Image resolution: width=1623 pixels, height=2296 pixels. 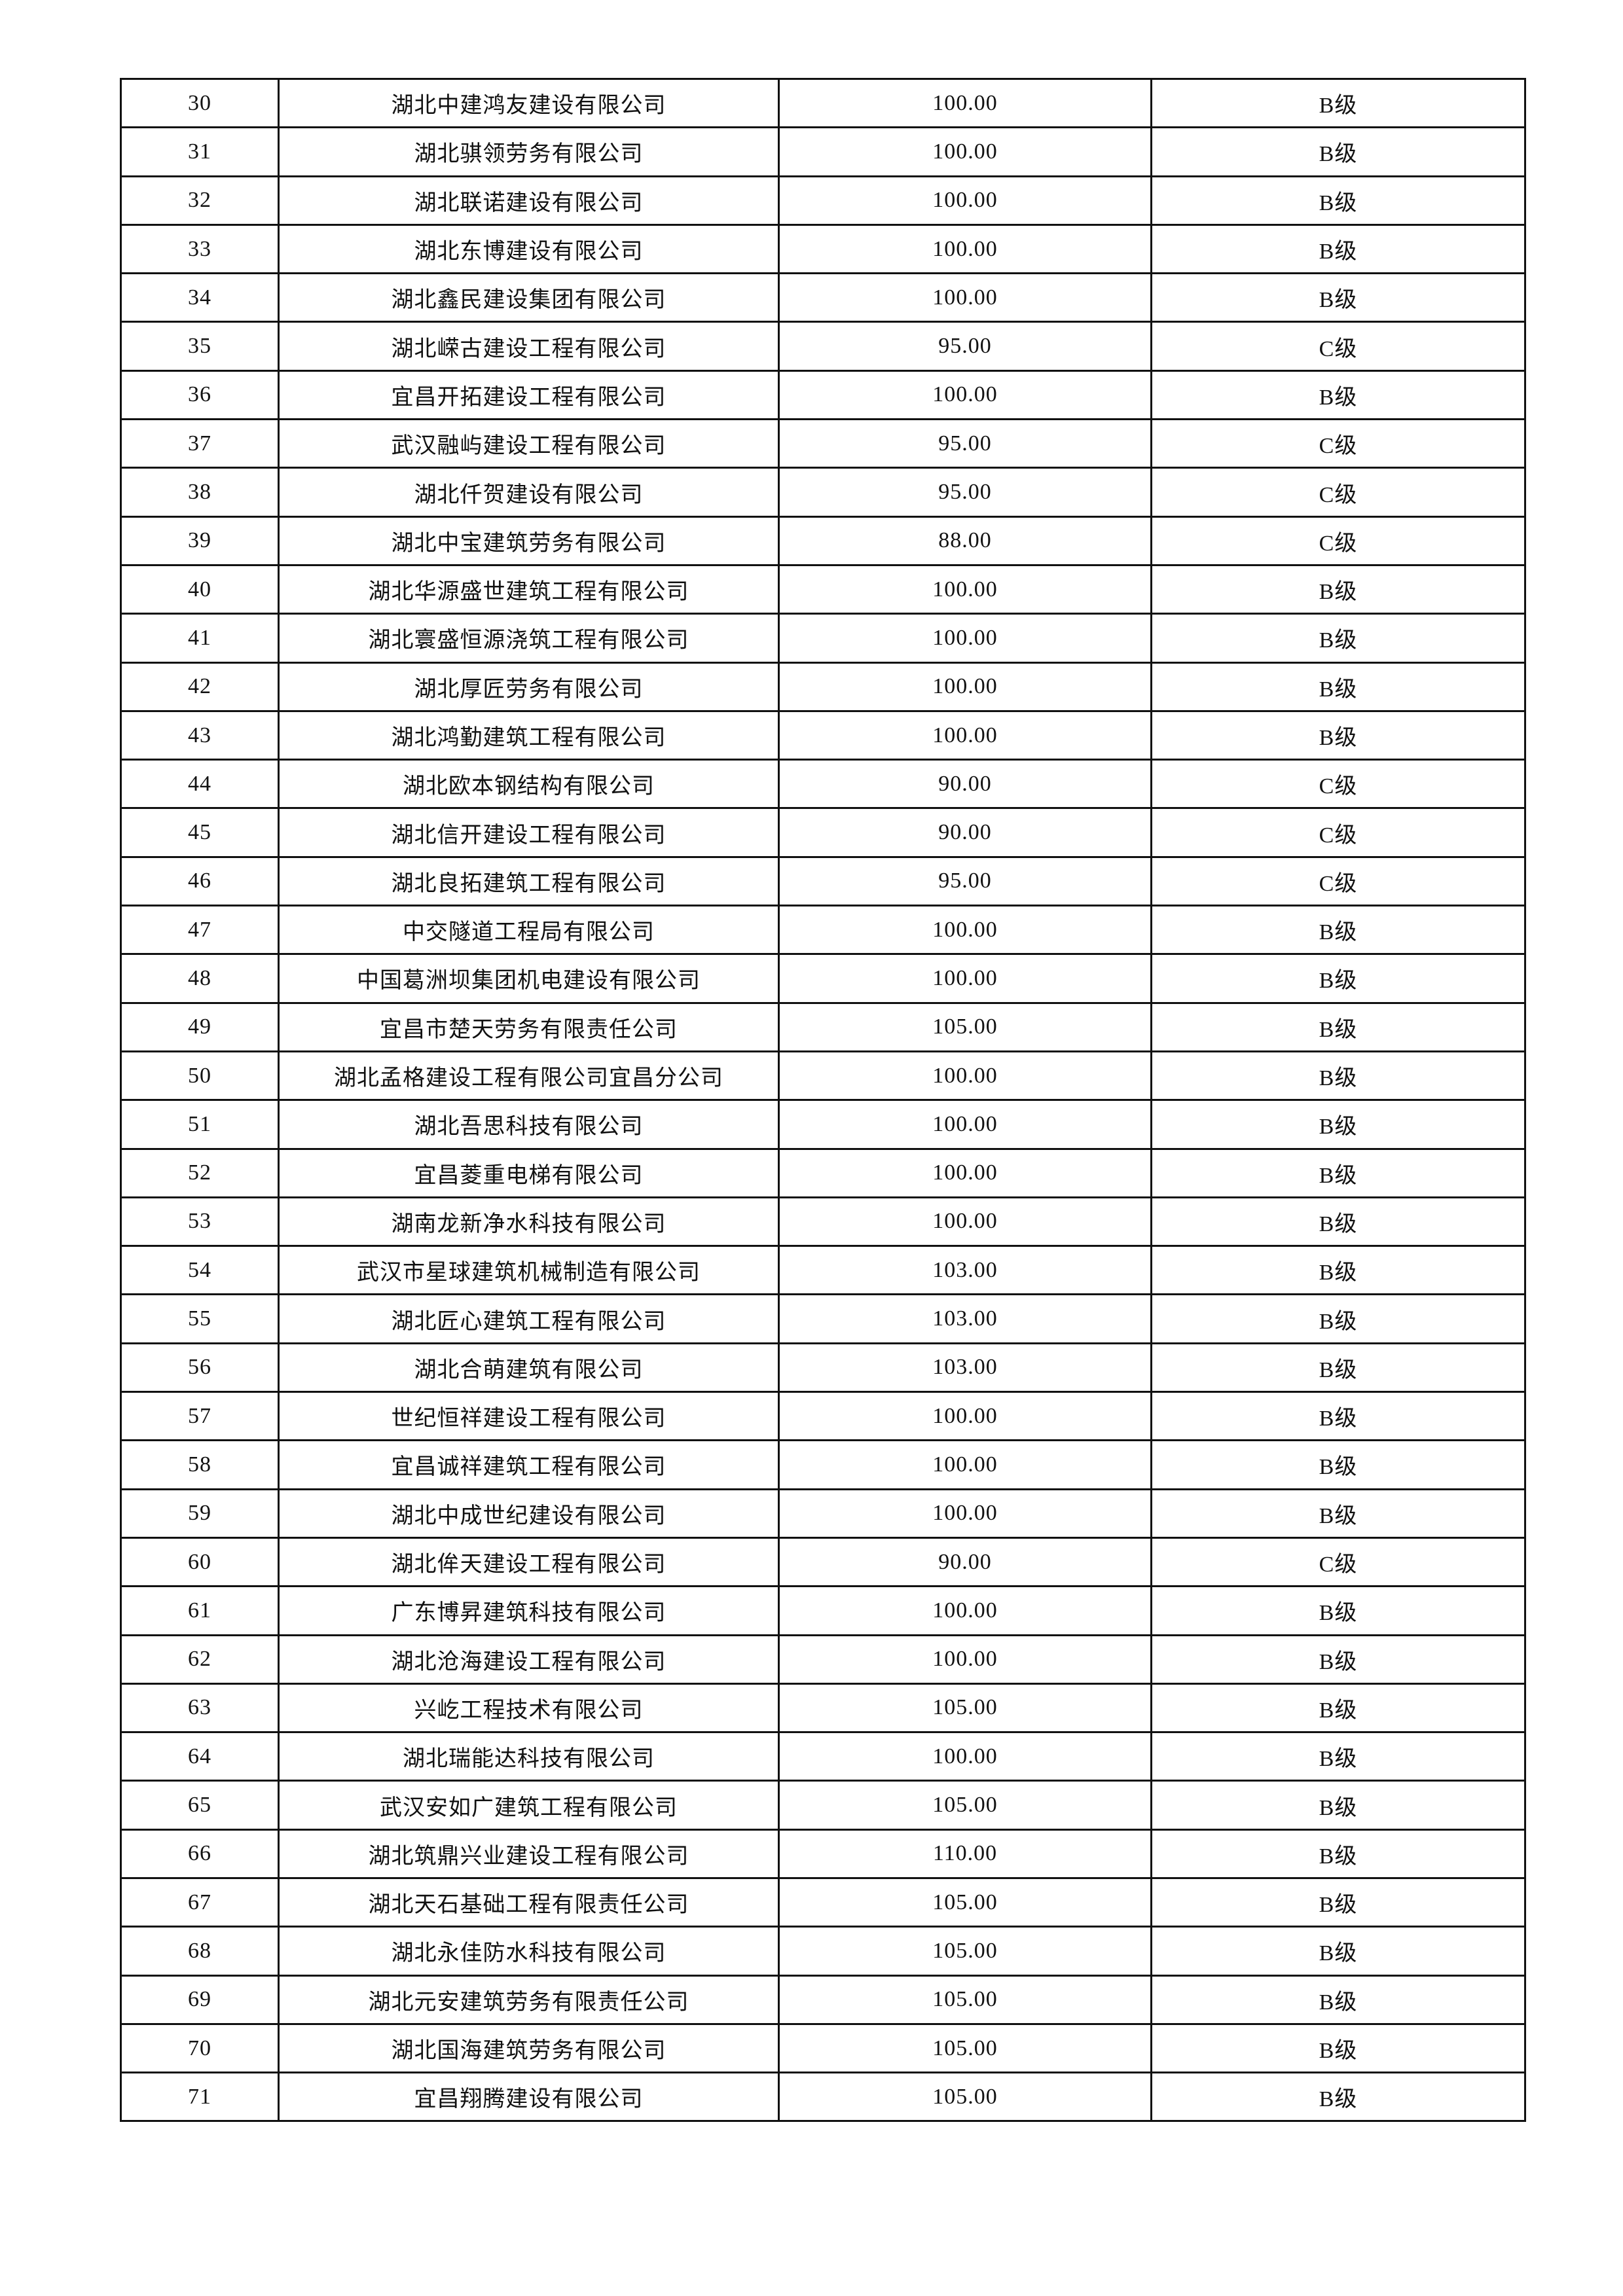 I want to click on company-name-cell: 湖北合萌建筑有限公司, so click(x=529, y=1368).